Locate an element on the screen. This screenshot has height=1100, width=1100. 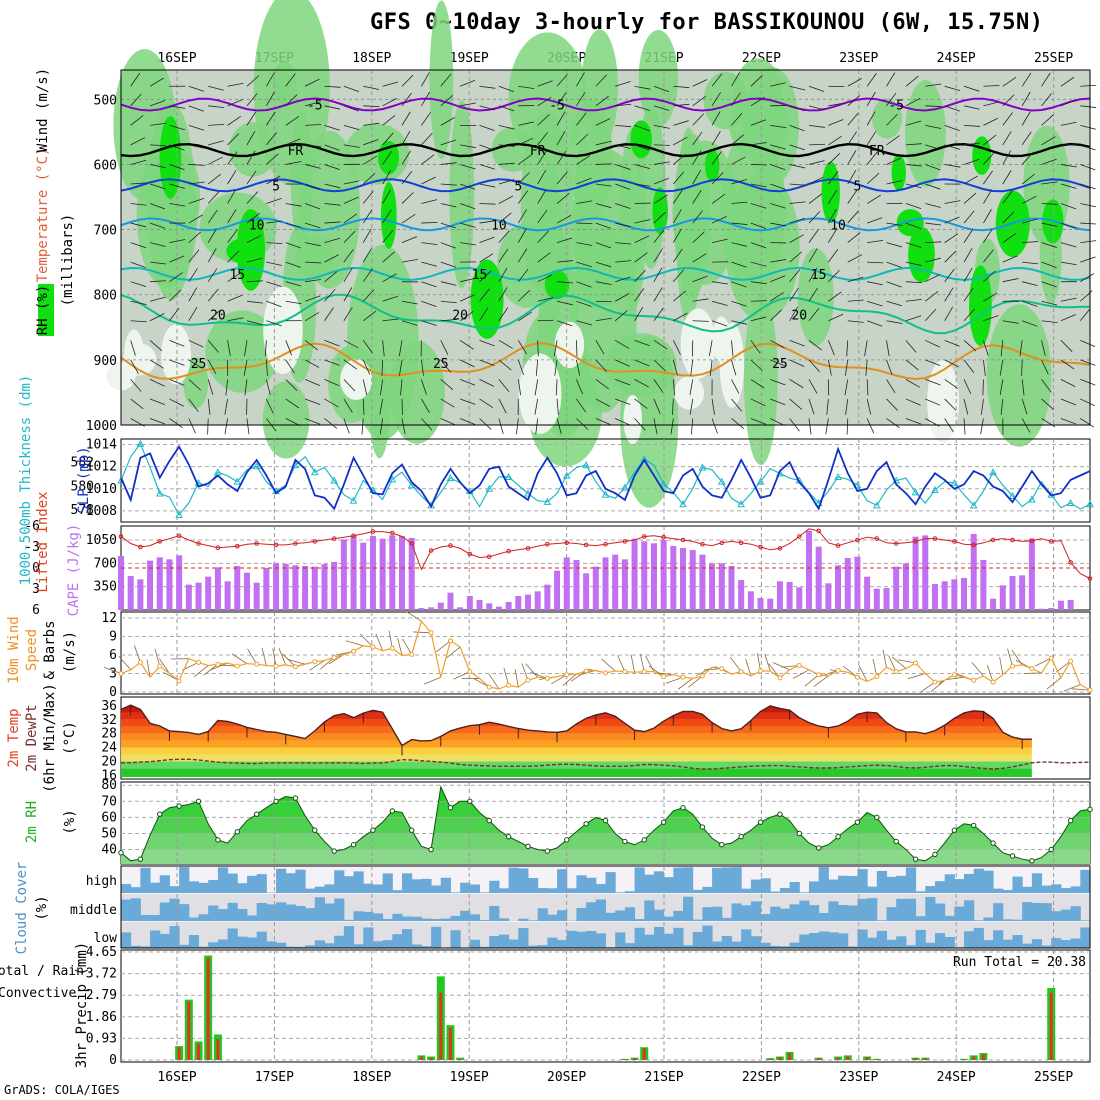
wind-speed-point is located at coordinates (218, 664).